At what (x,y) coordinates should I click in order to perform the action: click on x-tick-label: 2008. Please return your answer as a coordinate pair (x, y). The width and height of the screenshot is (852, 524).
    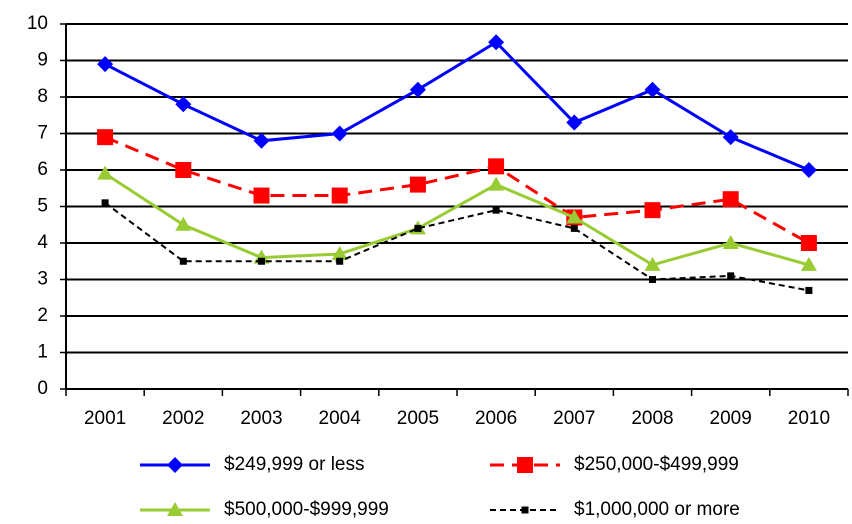
    Looking at the image, I should click on (652, 418).